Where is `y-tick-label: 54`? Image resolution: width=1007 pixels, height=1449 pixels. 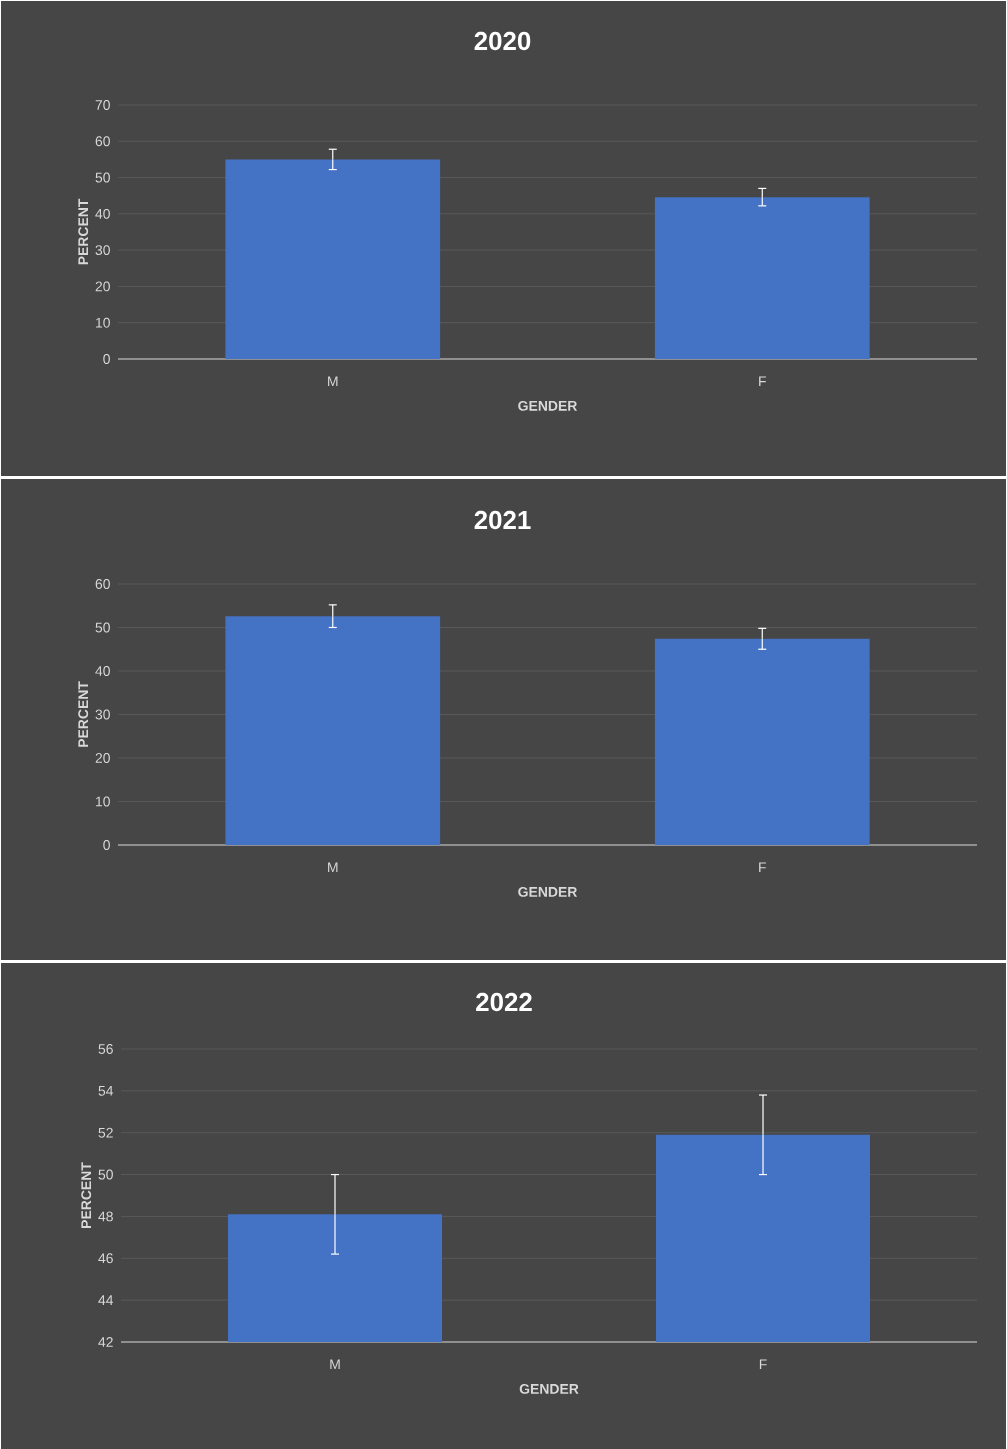 y-tick-label: 54 is located at coordinates (106, 1090).